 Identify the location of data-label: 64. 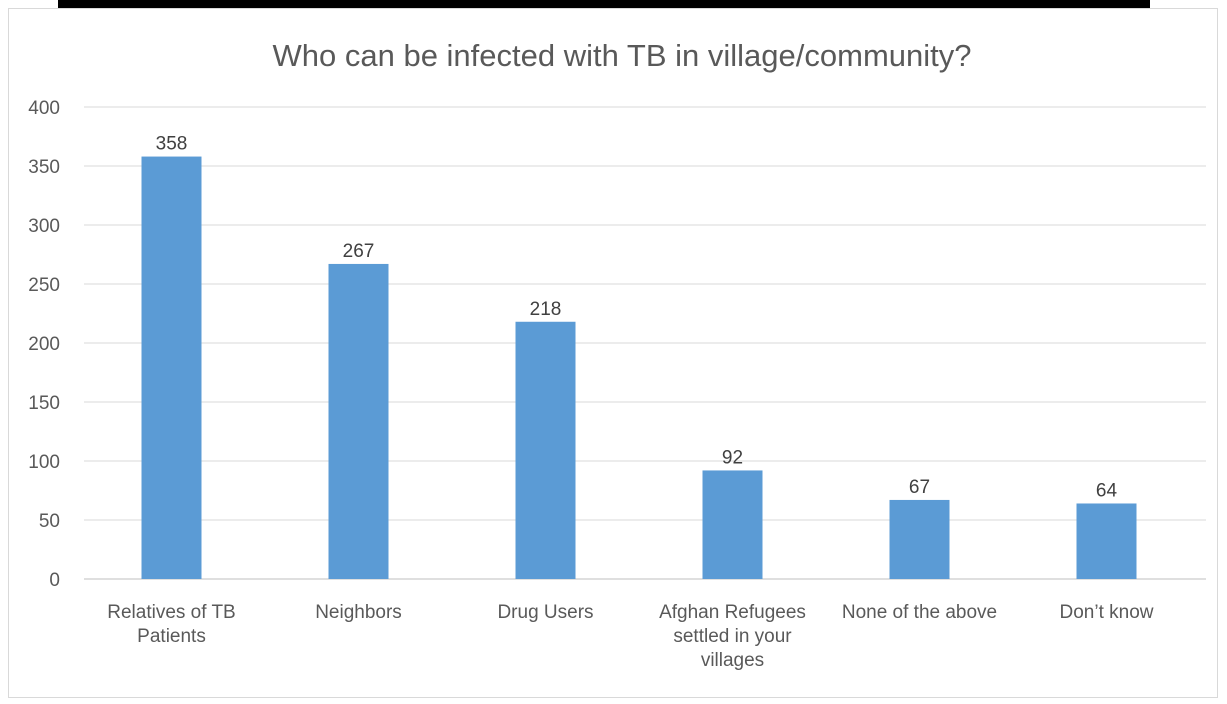
(1107, 490).